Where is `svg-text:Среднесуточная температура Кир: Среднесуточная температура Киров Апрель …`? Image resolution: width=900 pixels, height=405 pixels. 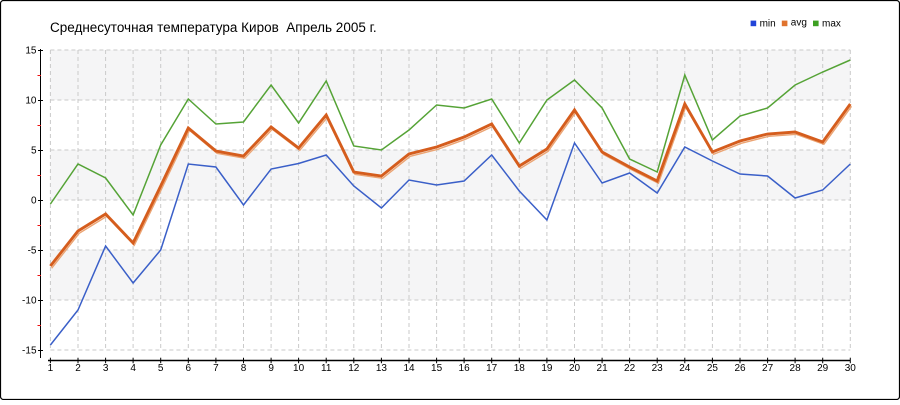 svg-text:Среднесуточная температура Кир: Среднесуточная температура Киров Апрель … is located at coordinates (213, 27).